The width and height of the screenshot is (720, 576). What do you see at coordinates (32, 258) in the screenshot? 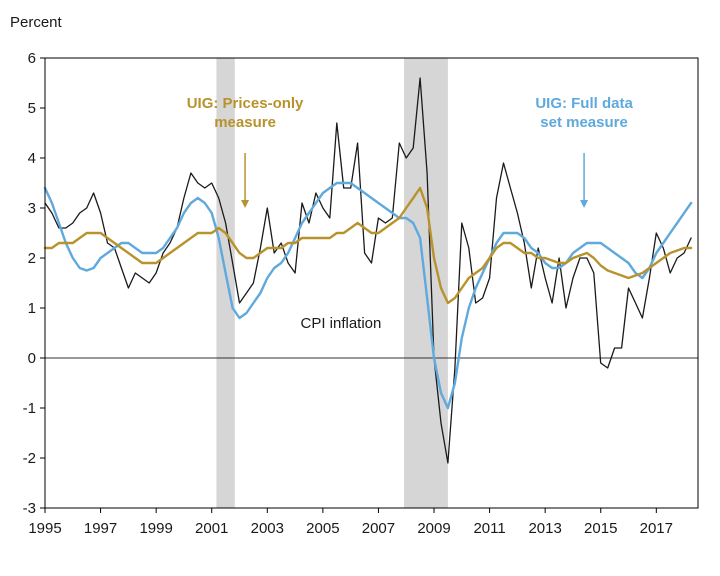
I see `y-axis-tick-label: 2` at bounding box center [32, 258].